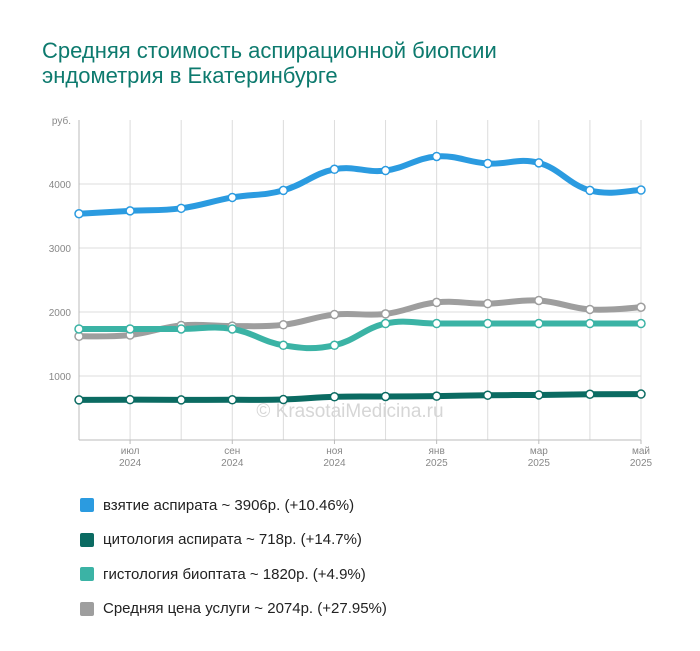 The width and height of the screenshot is (700, 651). I want to click on legend-item-0: взятие аспирата ~ 3906р. (+10.46%), so click(233, 505).